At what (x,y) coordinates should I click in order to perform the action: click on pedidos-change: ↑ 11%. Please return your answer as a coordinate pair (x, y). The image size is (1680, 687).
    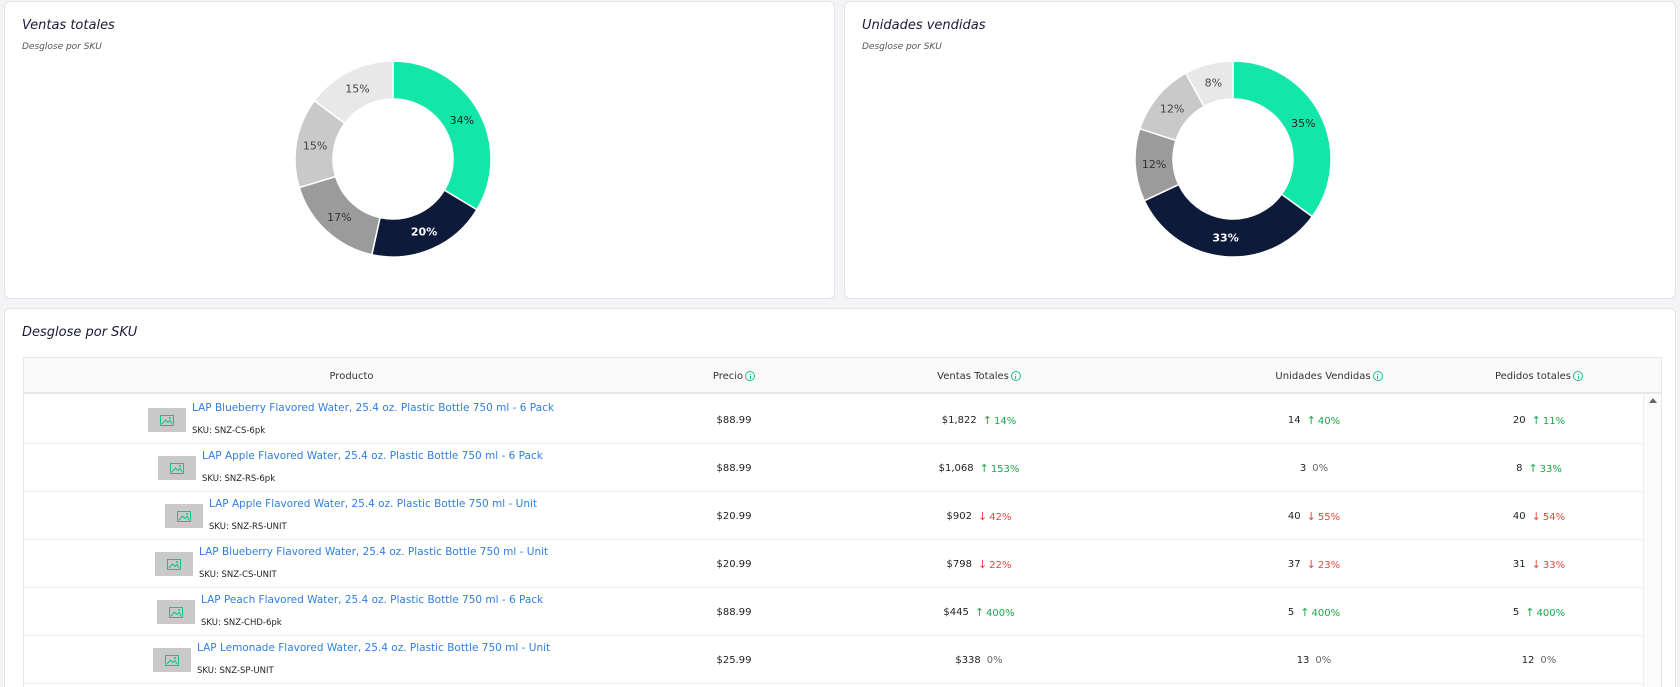
    Looking at the image, I should click on (1548, 420).